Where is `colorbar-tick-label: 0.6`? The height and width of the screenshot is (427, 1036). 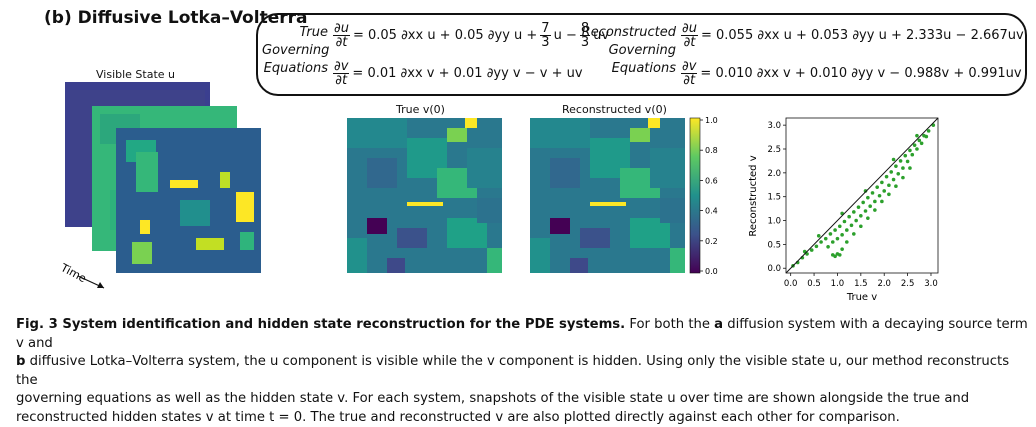 colorbar-tick-label: 0.6 is located at coordinates (711, 180).